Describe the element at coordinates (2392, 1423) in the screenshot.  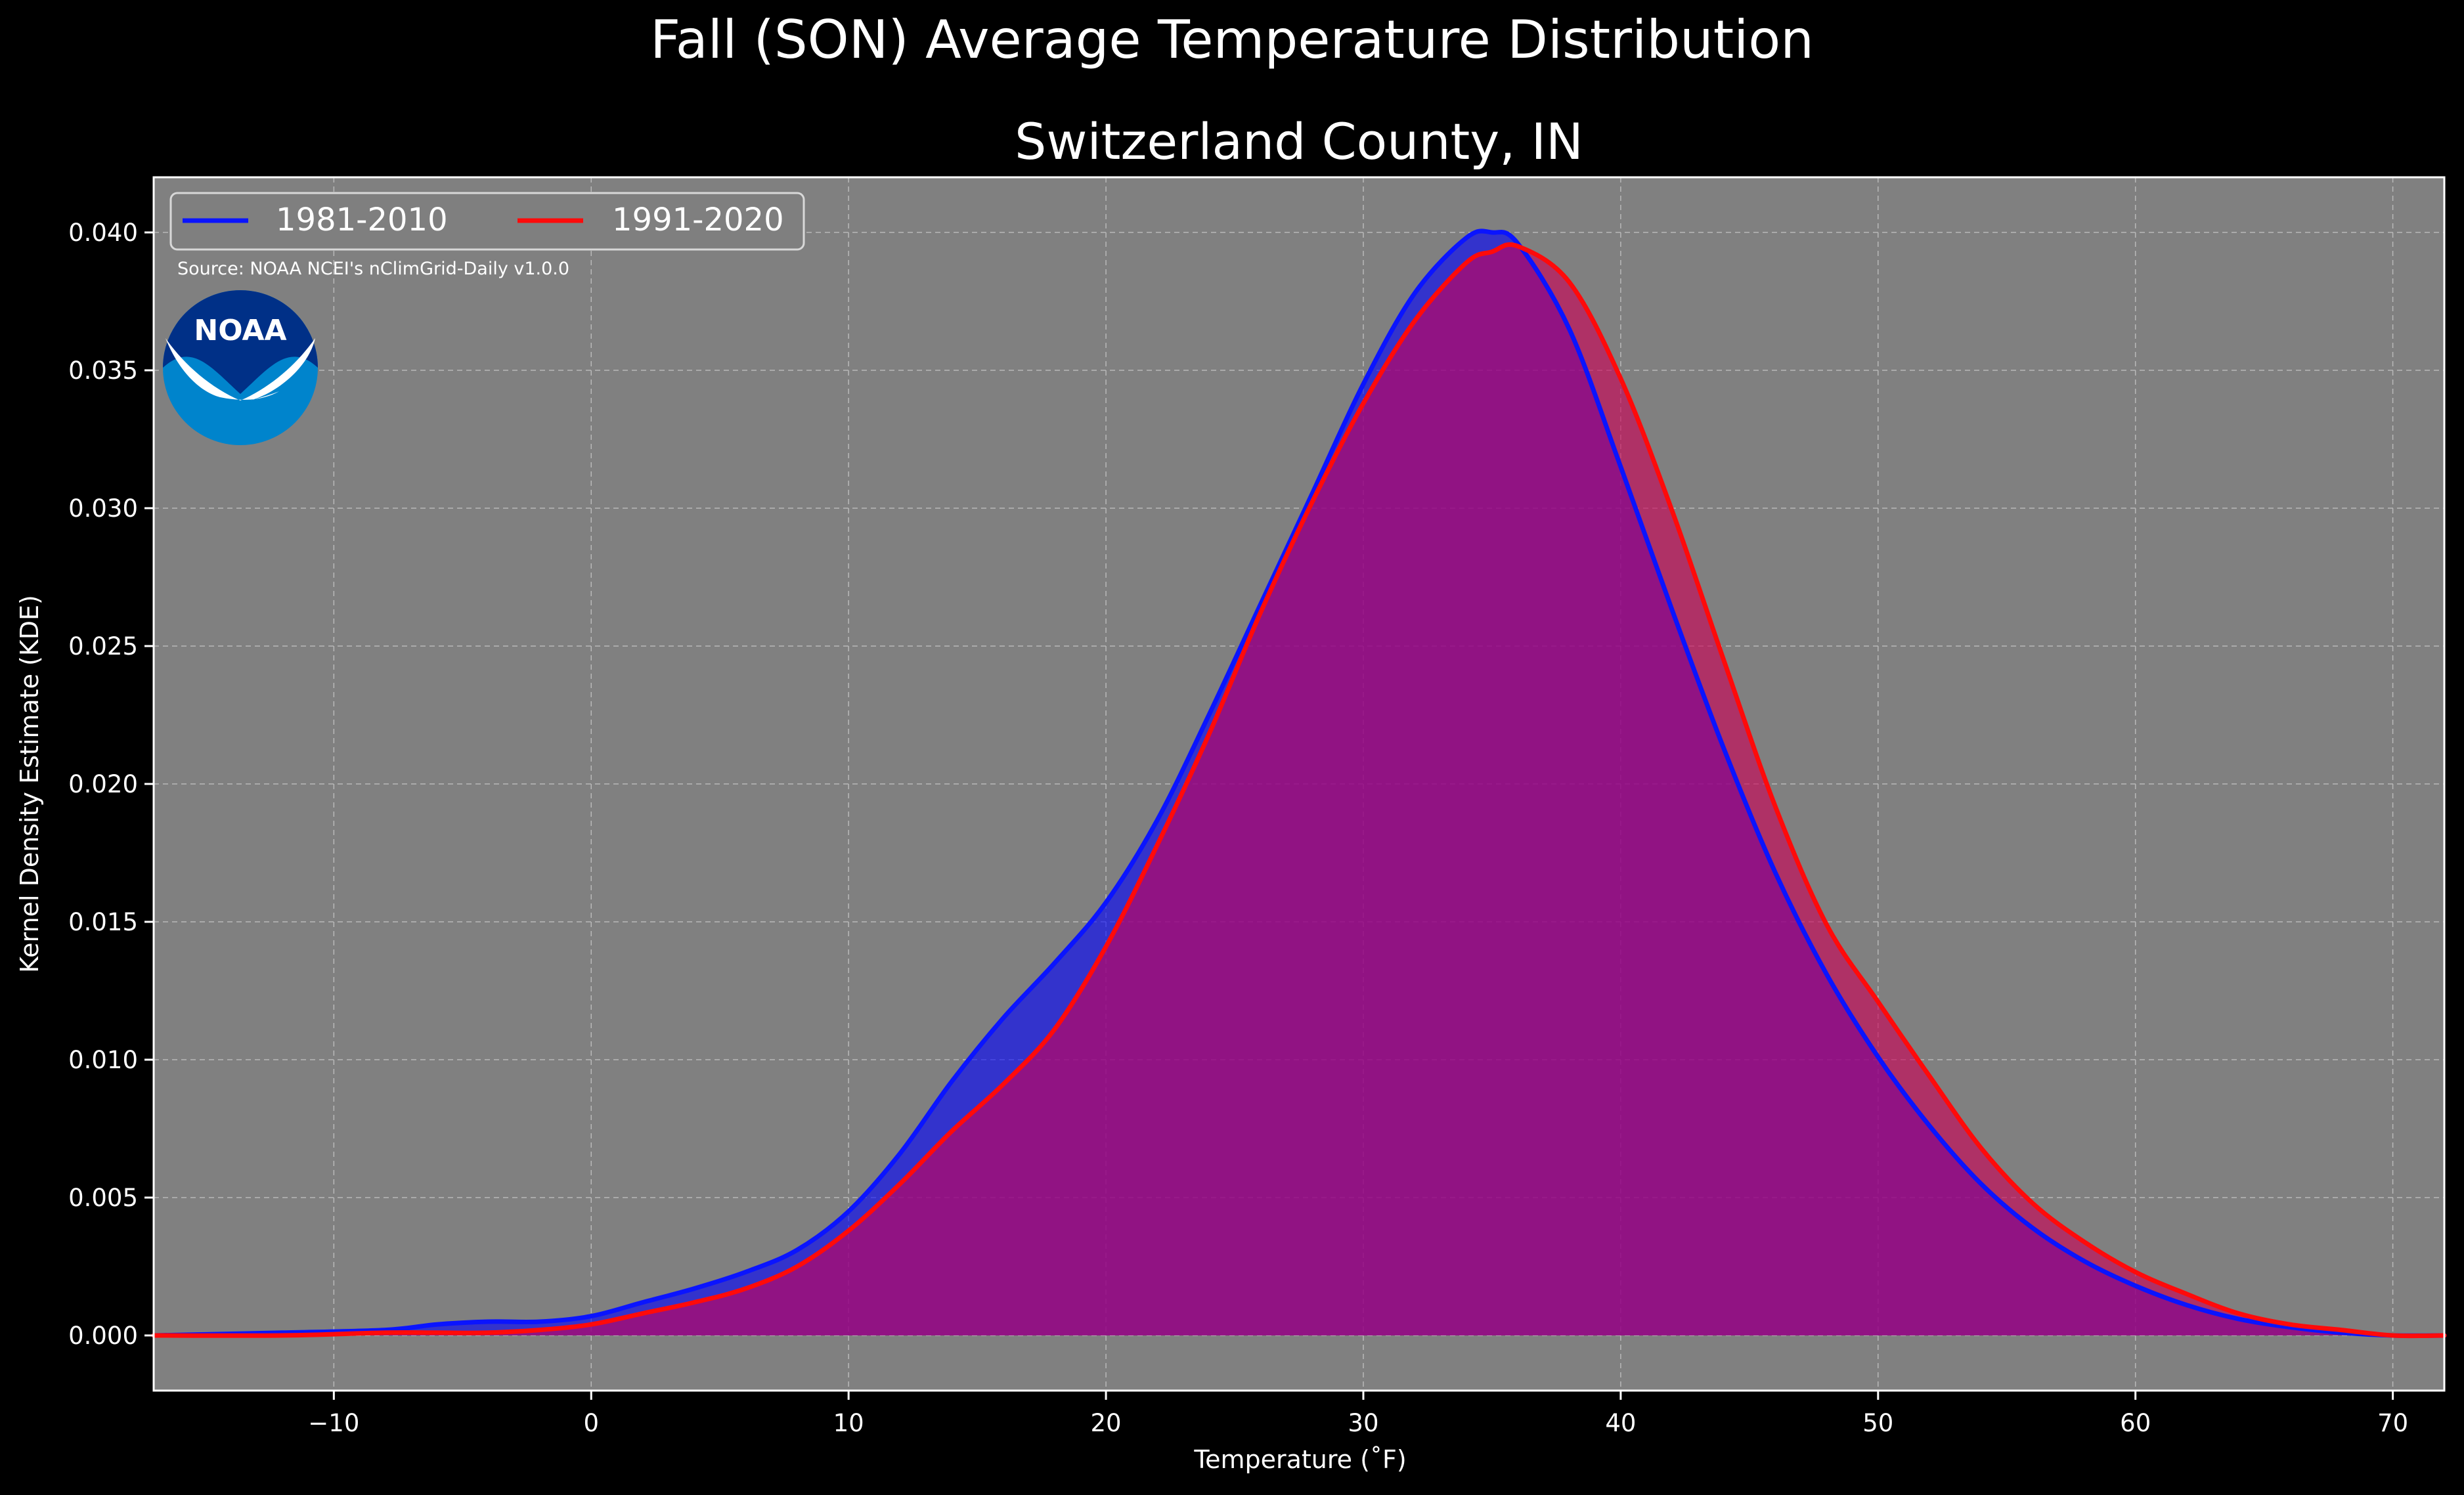
I see `x-tick-label: 70` at that location.